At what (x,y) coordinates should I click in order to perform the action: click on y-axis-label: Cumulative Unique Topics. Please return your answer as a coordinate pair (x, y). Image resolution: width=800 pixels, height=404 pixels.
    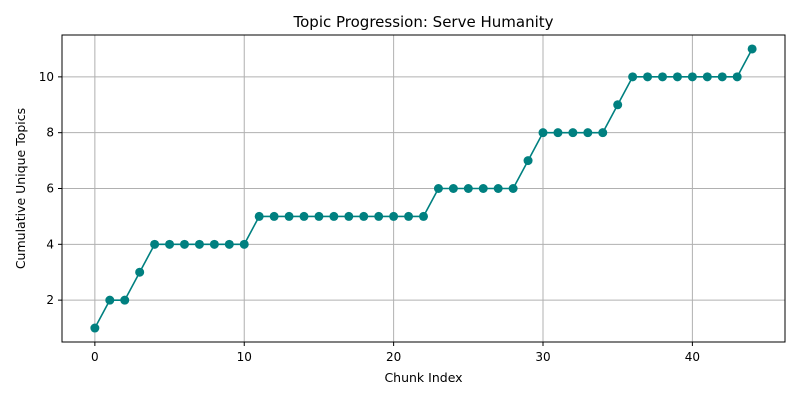
    Looking at the image, I should click on (20, 188).